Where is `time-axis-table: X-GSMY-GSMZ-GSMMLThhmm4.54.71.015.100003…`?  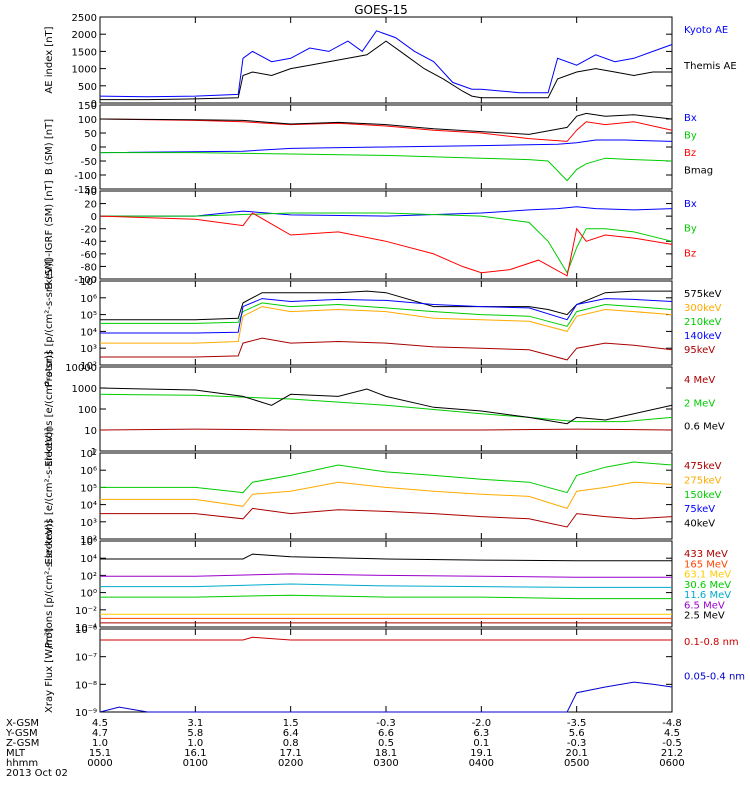
time-axis-table: X-GSMY-GSMZ-GSMMLThhmm4.54.71.015.100003… is located at coordinates (345, 743).